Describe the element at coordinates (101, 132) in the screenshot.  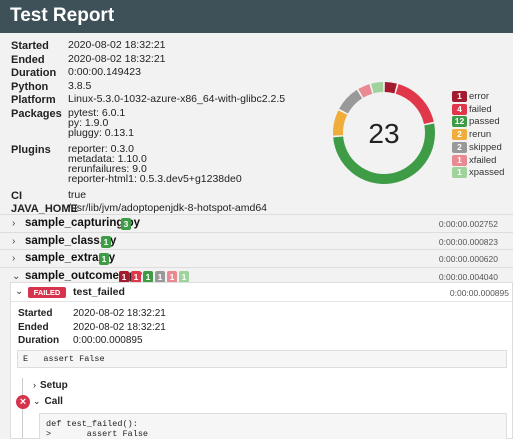
I see `env-value-line: pluggy: 0.13.1` at that location.